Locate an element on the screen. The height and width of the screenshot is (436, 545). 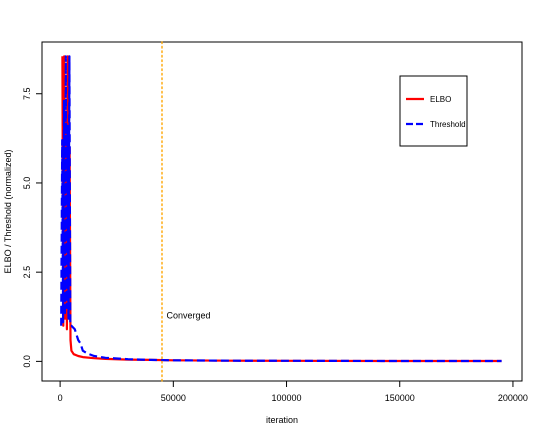
y-tick-label: 0.0 is located at coordinates (27, 361).